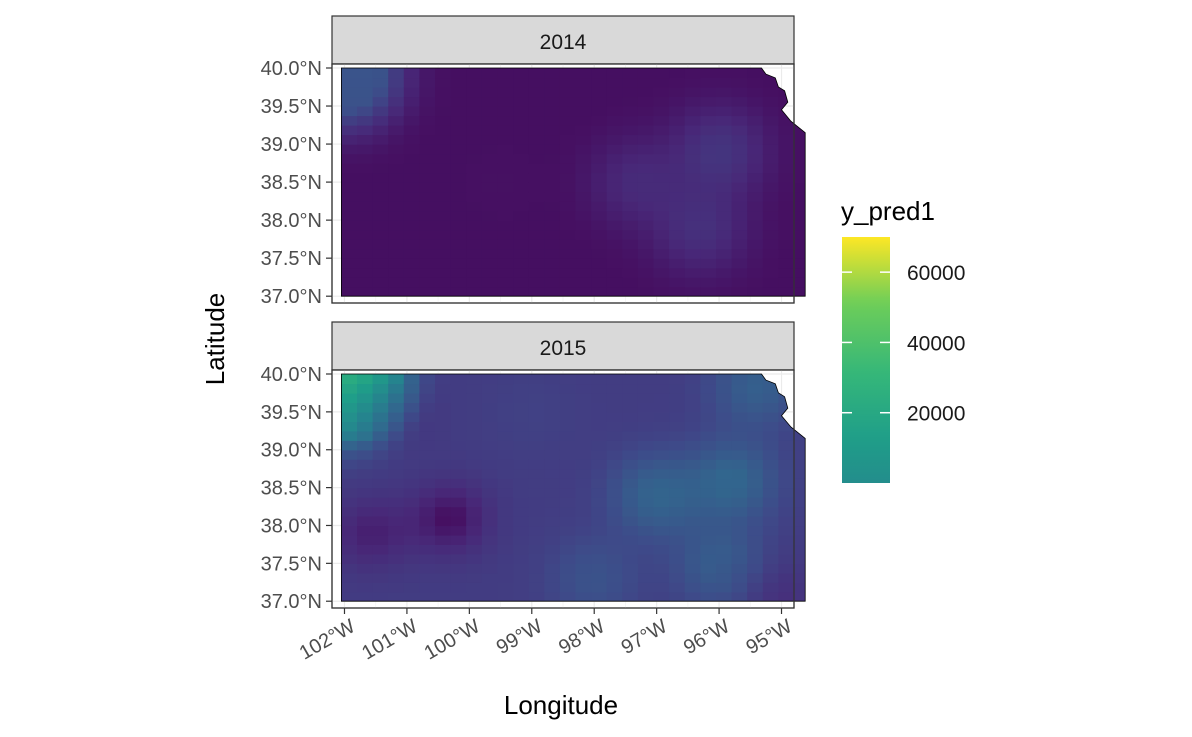 This screenshot has height=737, width=1192. I want to click on x-tick-label: 97°W, so click(645, 637).